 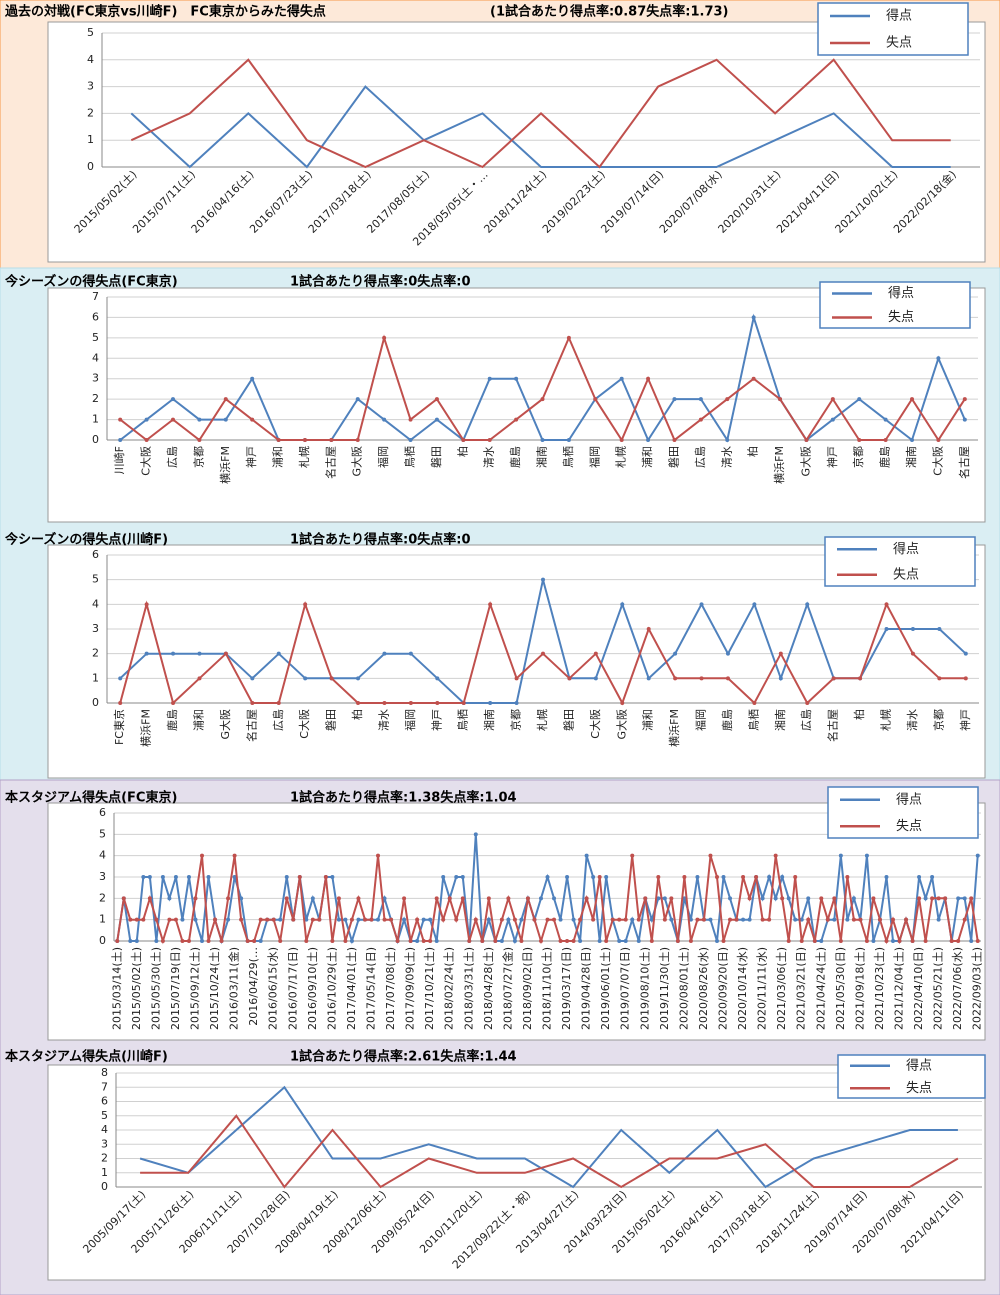 What do you see at coordinates (102, 876) in the screenshot?
I see `y-tick-label: 3` at bounding box center [102, 876].